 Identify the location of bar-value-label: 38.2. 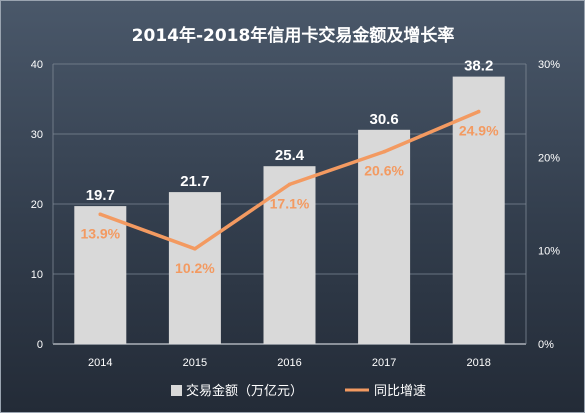
(478, 66).